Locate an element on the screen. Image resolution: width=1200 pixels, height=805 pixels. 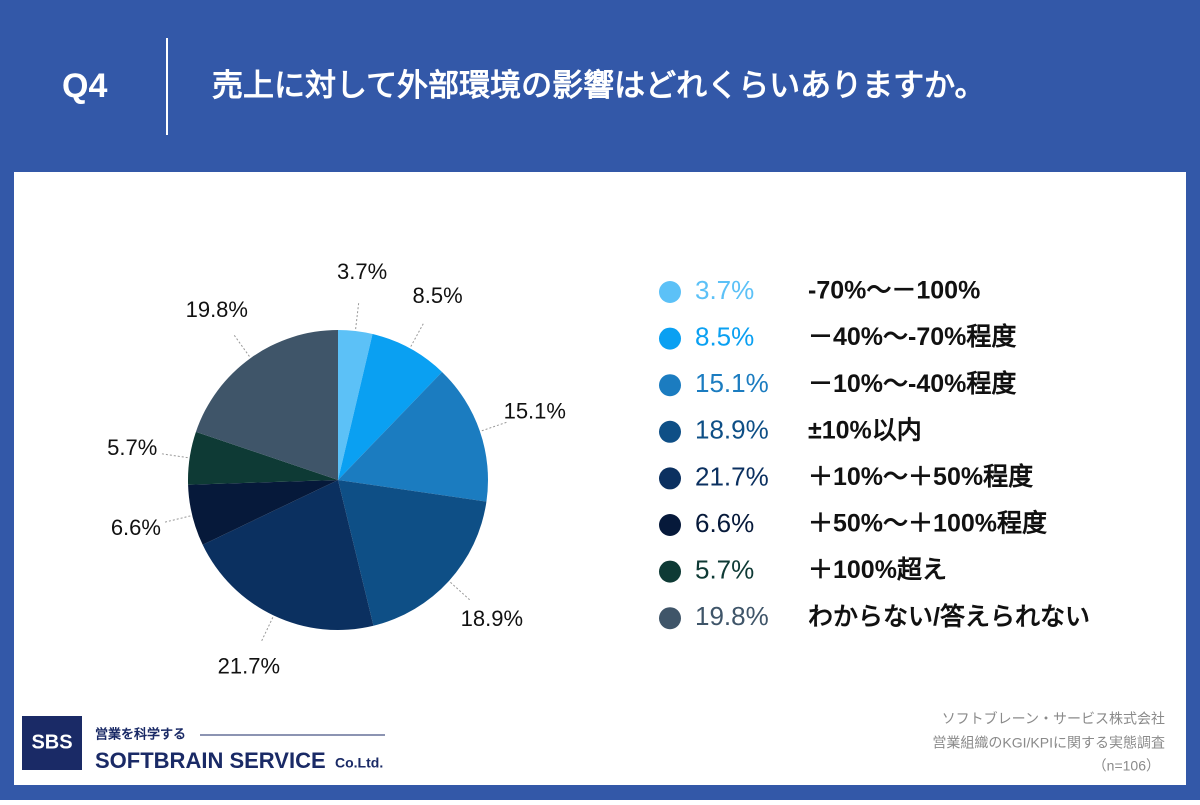
legend-value: 5.7% is located at coordinates (724, 569).